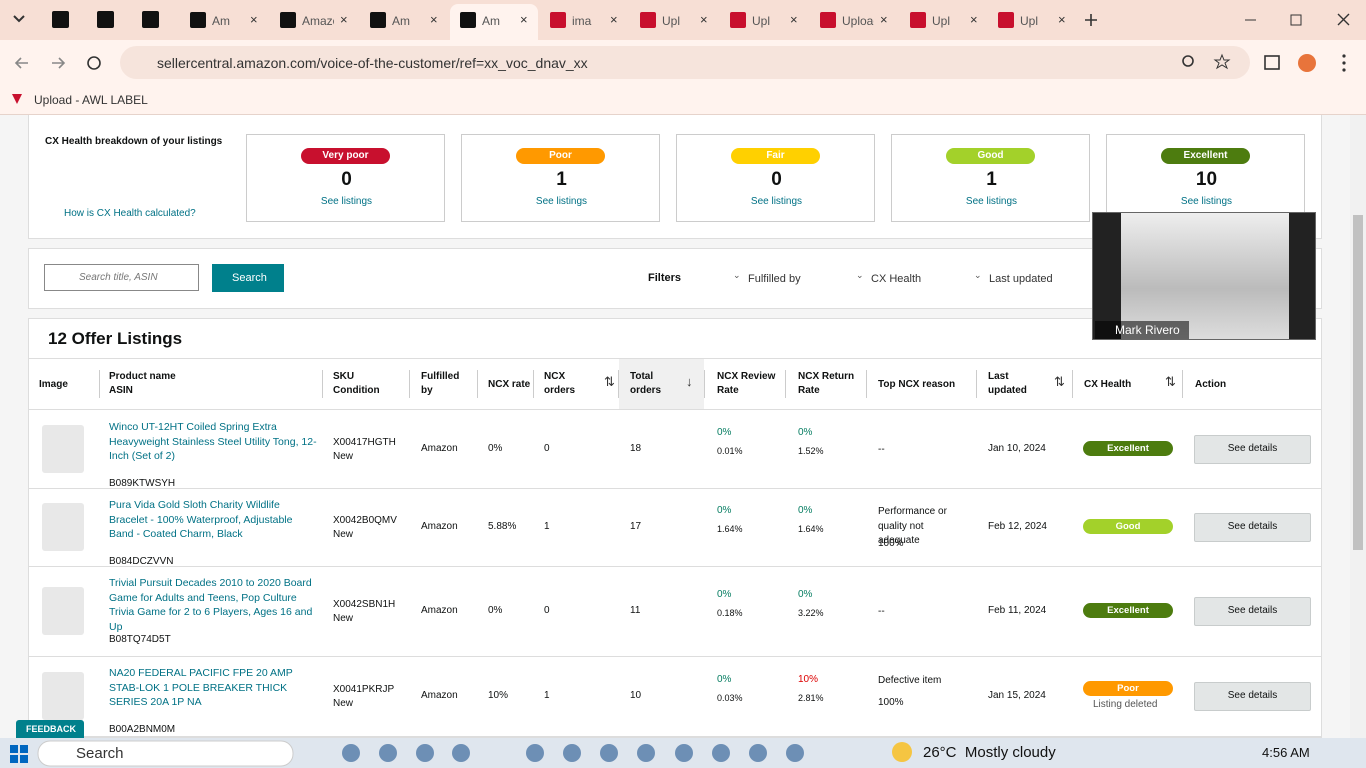  I want to click on column-header: NCX orders, so click(560, 383).